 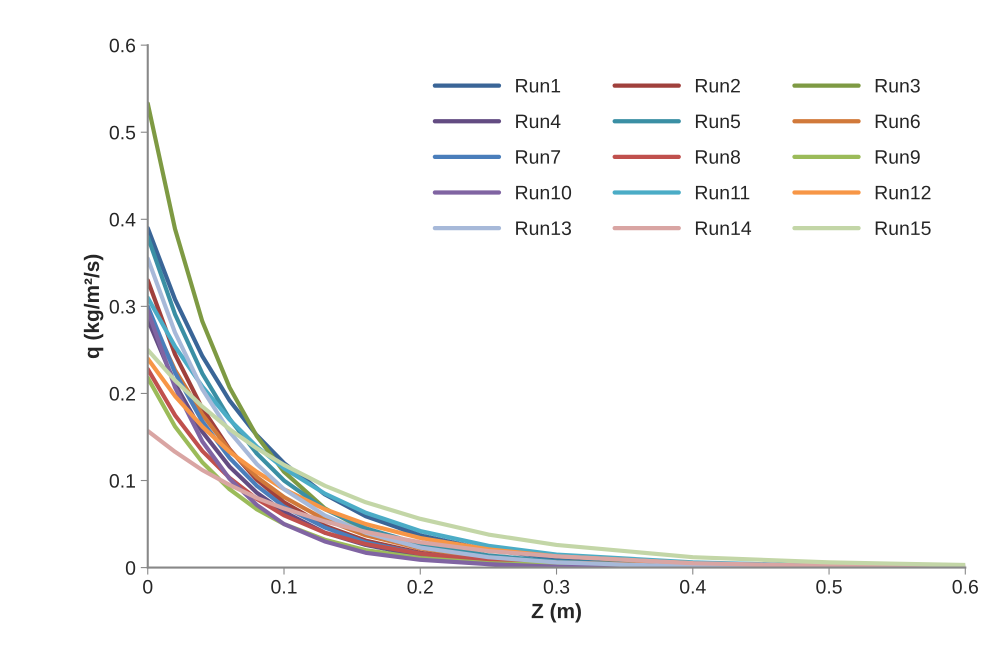 What do you see at coordinates (723, 193) in the screenshot?
I see `legend-label: Run11` at bounding box center [723, 193].